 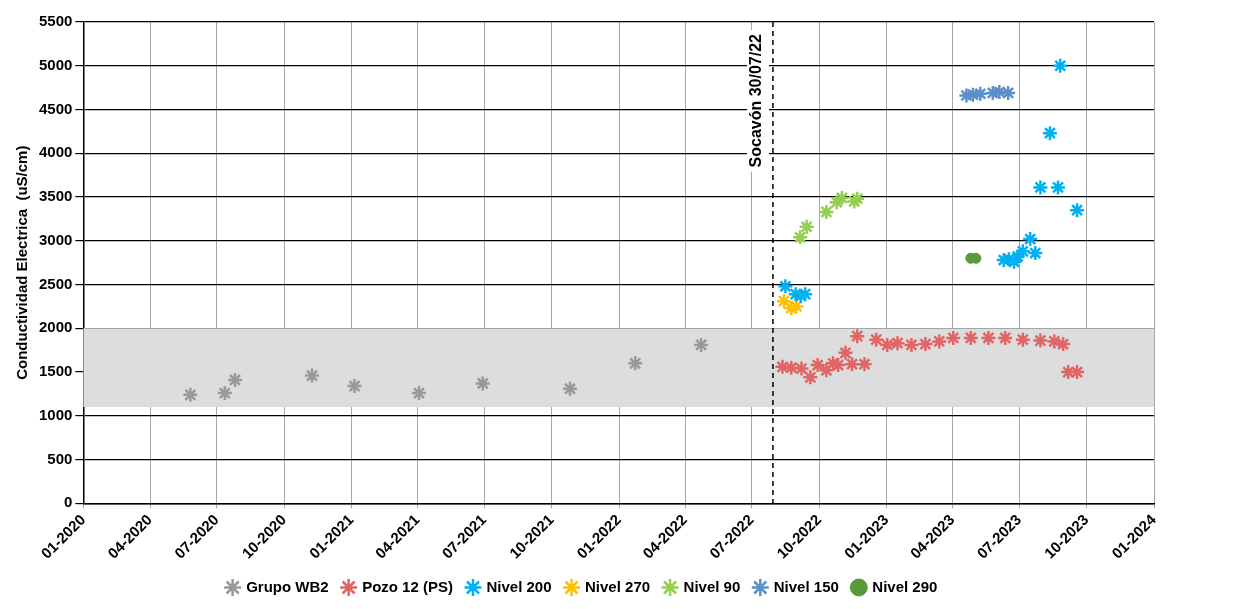 What do you see at coordinates (68, 502) in the screenshot?
I see `y-tick-label: 0` at bounding box center [68, 502].